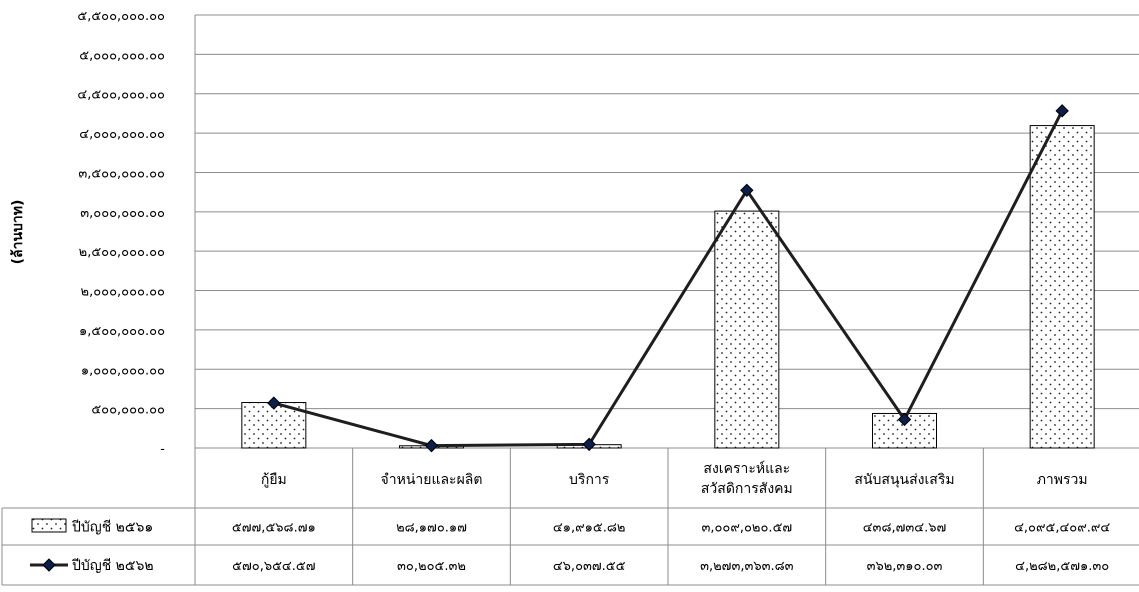 This screenshot has width=1139, height=592. Describe the element at coordinates (432, 480) in the screenshot. I see `category-label: จำหน่ายและผลิต` at that location.